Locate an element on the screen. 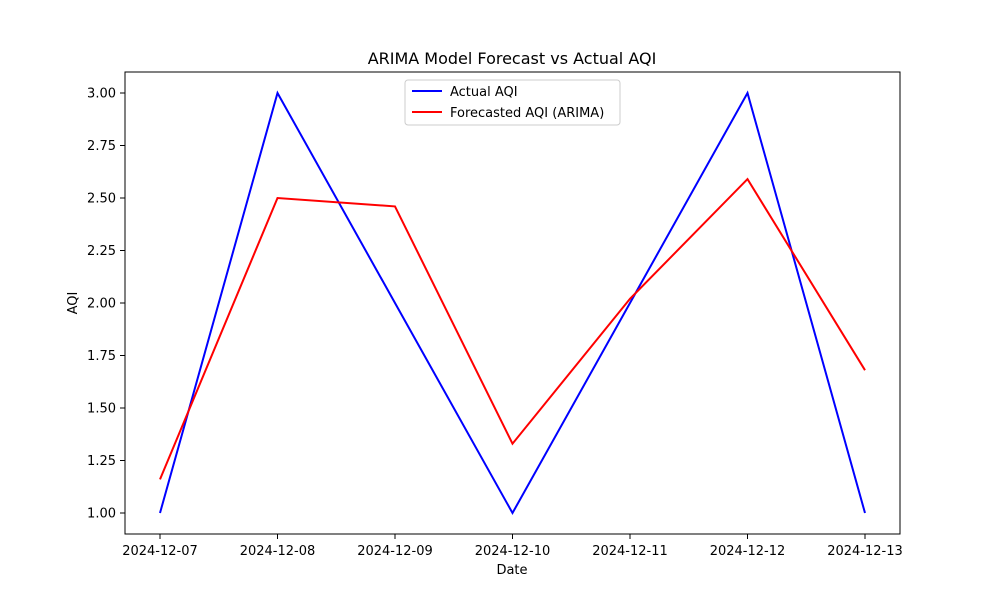 The height and width of the screenshot is (600, 1000). x-tick-label: 2024-12-13 is located at coordinates (865, 551).